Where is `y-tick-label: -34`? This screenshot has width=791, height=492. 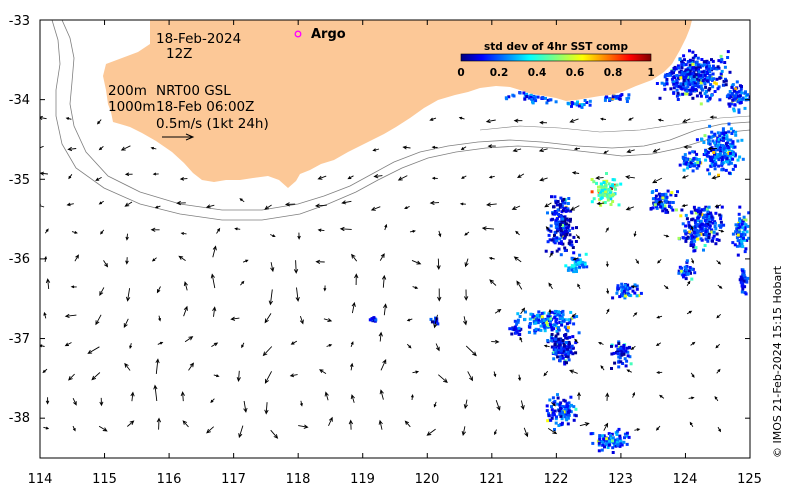 y-tick-label: -34 is located at coordinates (19, 100).